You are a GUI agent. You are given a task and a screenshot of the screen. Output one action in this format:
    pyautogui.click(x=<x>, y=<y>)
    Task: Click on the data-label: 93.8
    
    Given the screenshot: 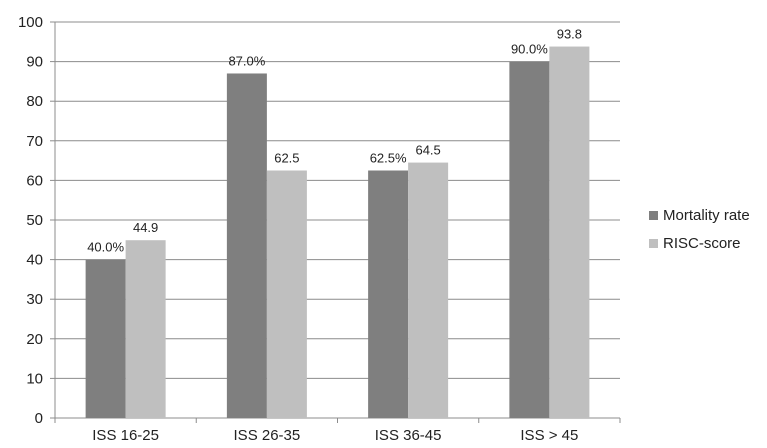 What is the action you would take?
    pyautogui.click(x=569, y=34)
    